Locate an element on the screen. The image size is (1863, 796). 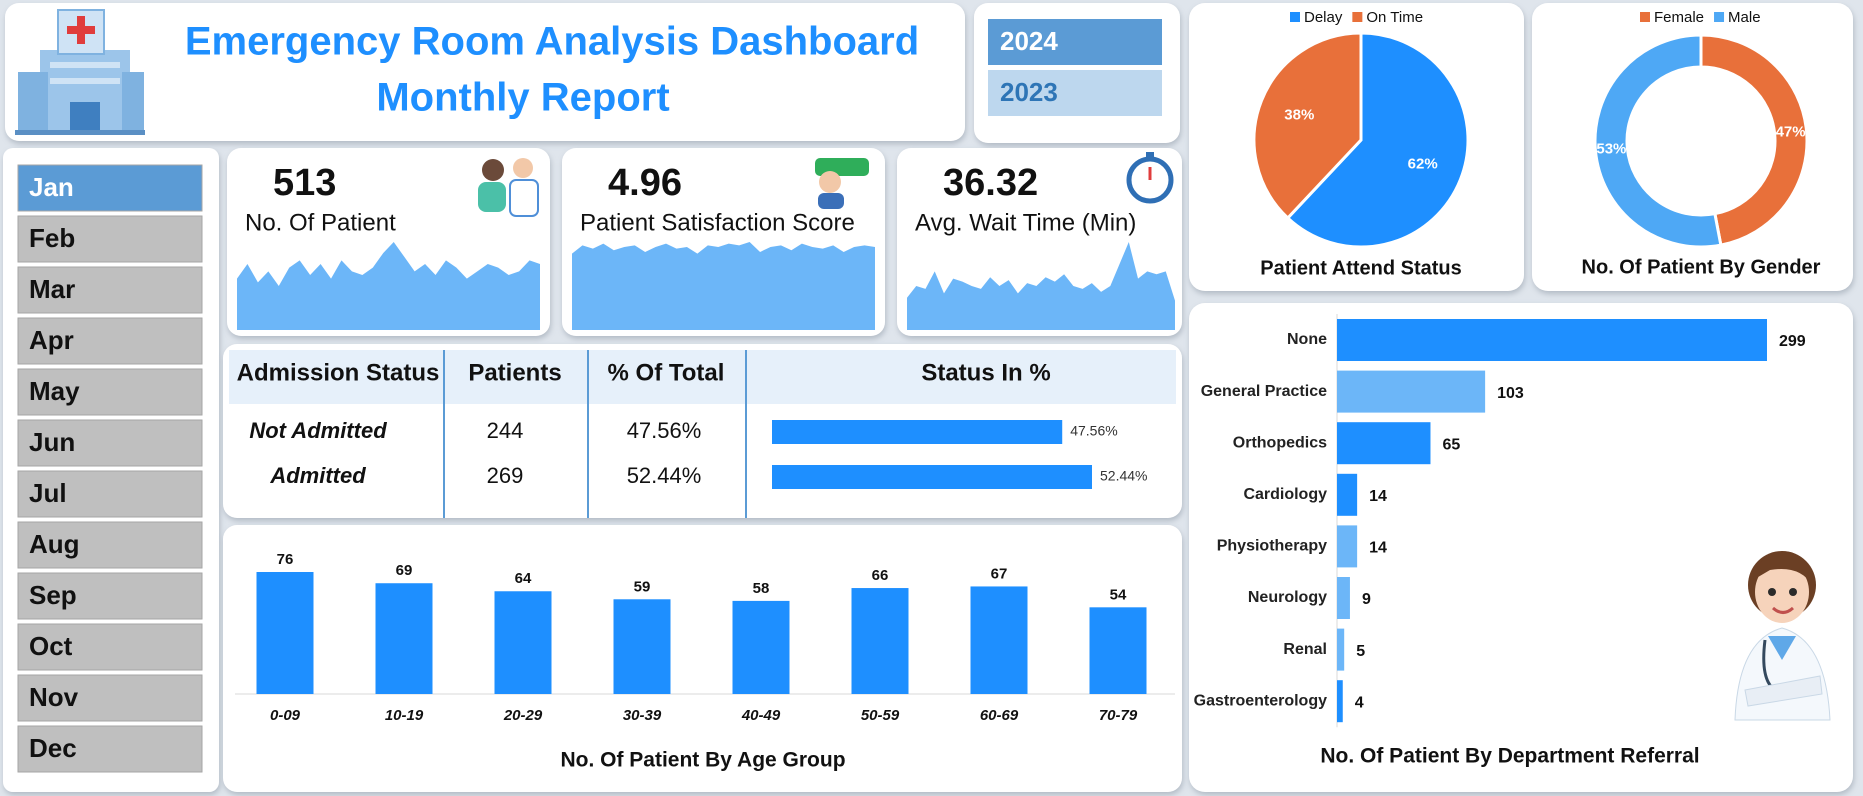
month-button: Nov is located at coordinates (110, 698).